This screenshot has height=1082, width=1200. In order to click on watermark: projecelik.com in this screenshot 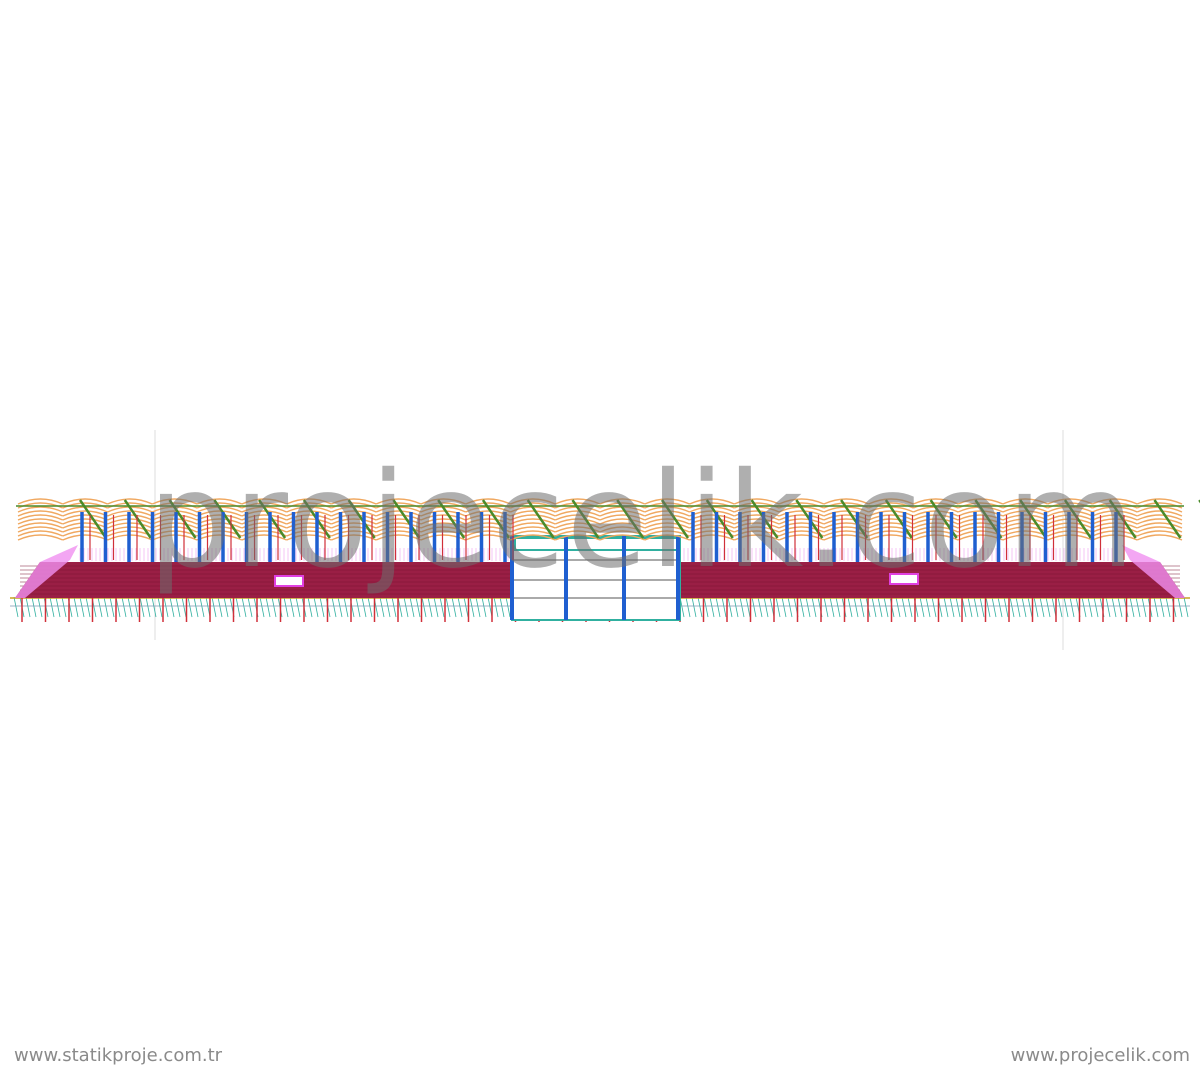, I will do `click(643, 521)`.